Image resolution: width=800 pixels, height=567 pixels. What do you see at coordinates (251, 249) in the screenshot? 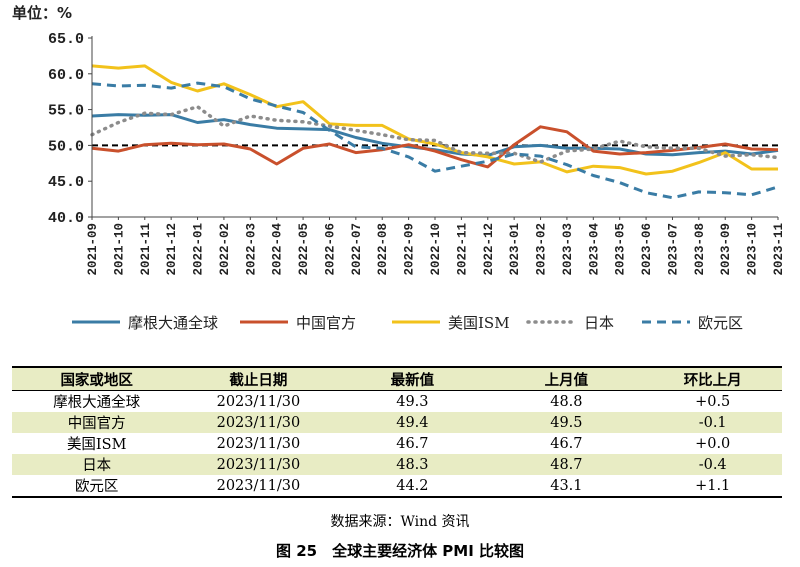
I see `x-tick-label: 2022-03` at bounding box center [251, 249].